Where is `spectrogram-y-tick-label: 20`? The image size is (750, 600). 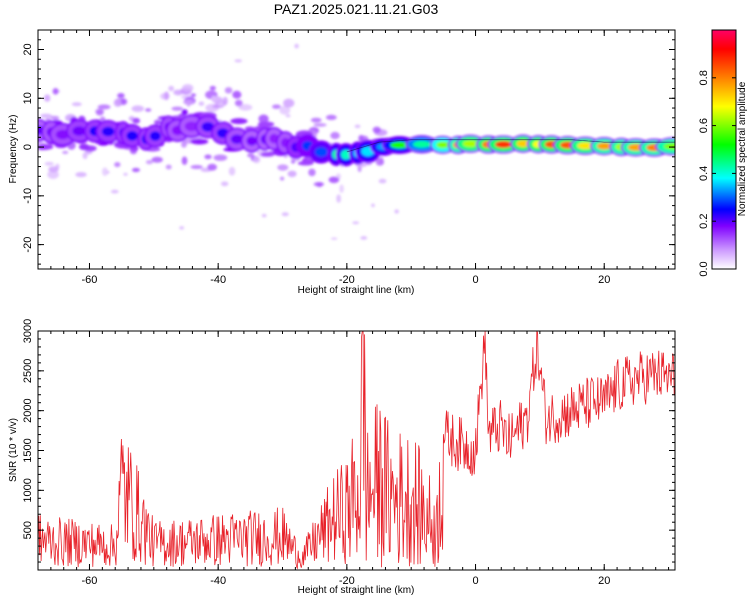
spectrogram-y-tick-label: 20 is located at coordinates (28, 49).